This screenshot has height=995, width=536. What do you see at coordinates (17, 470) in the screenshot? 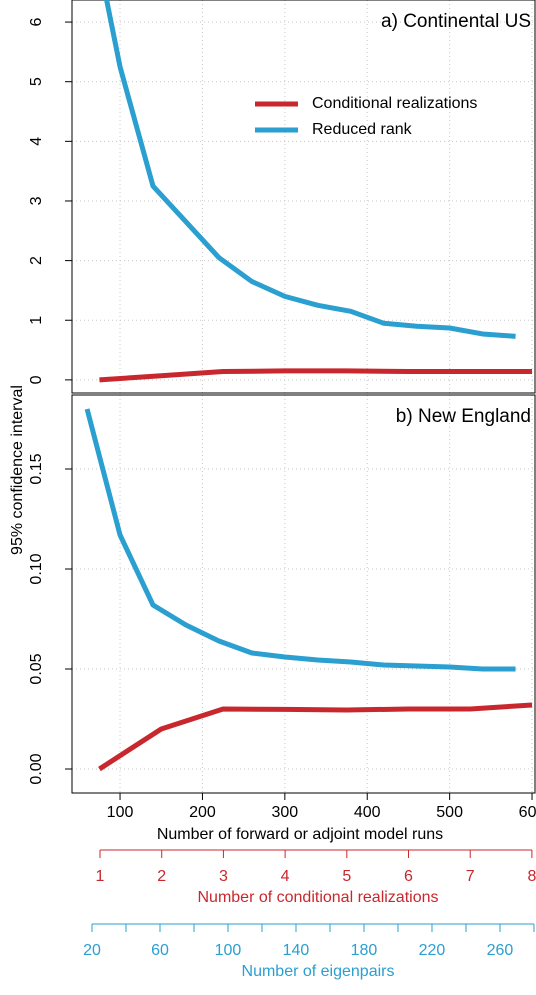
I see `y-axis-label: 95% confidence interval` at bounding box center [17, 470].